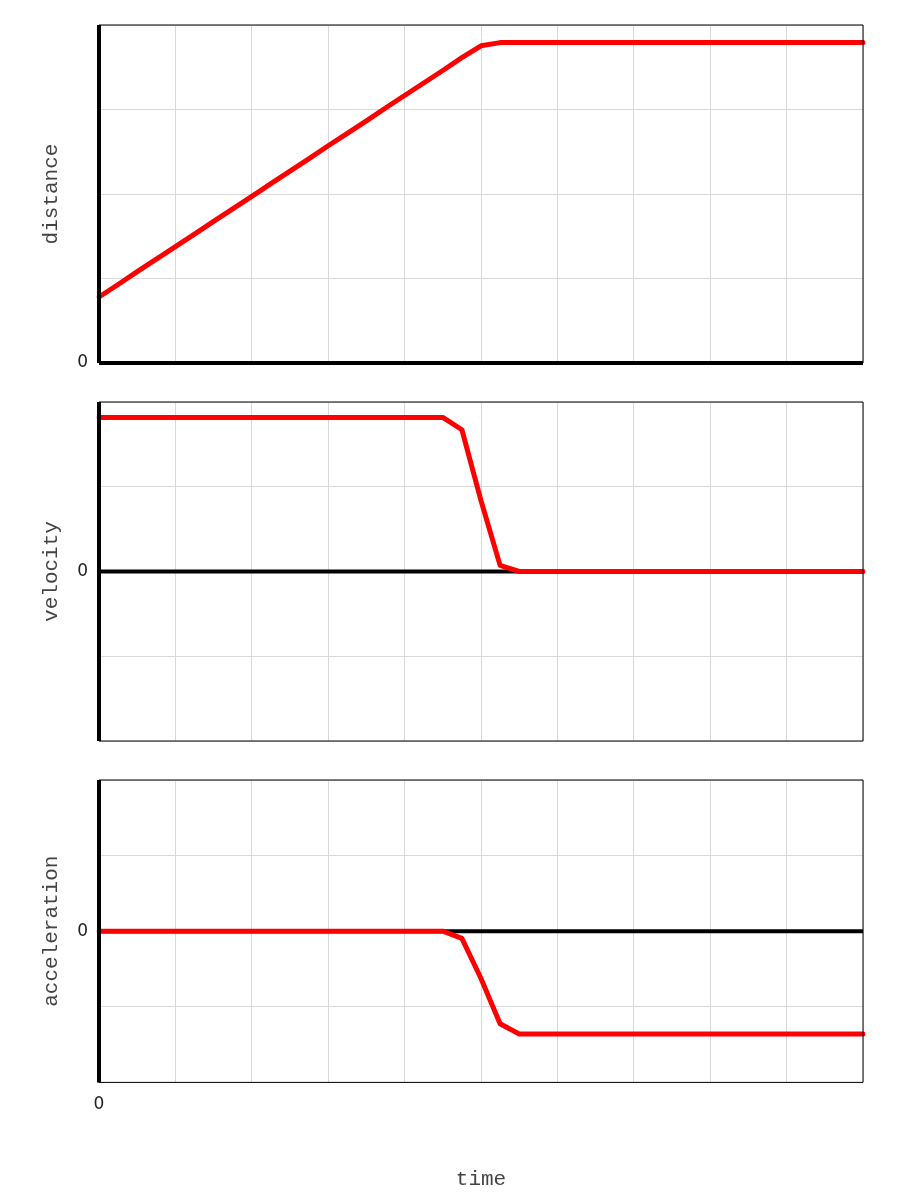 Image resolution: width=900 pixels, height=1200 pixels. Describe the element at coordinates (481, 1179) in the screenshot. I see `x-axis-title: time` at that location.